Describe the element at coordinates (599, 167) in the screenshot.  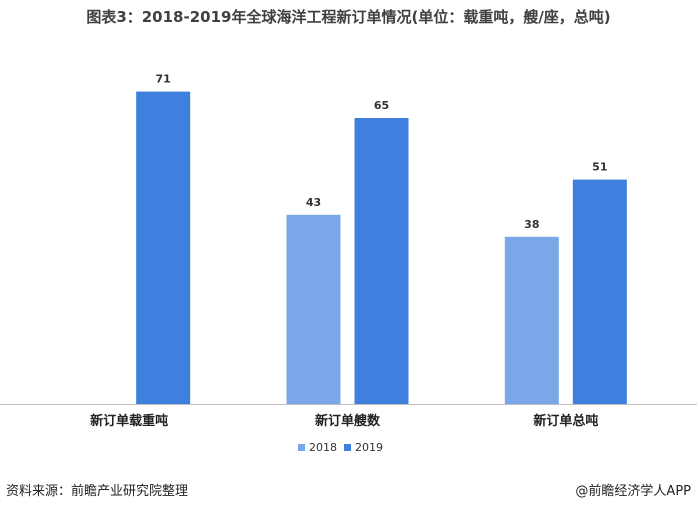
I see `data-label-2019-3: 51` at that location.